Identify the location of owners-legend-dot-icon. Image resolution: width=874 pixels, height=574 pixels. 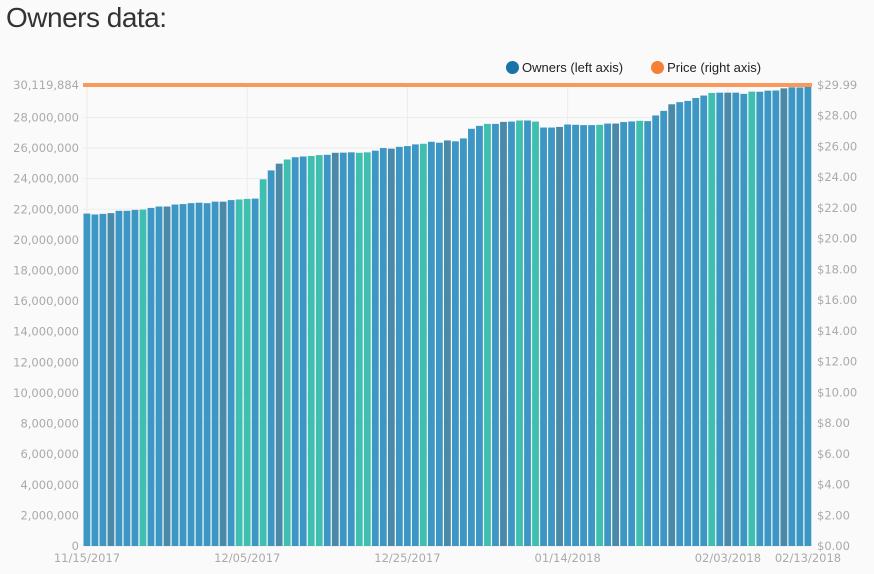
(512, 67).